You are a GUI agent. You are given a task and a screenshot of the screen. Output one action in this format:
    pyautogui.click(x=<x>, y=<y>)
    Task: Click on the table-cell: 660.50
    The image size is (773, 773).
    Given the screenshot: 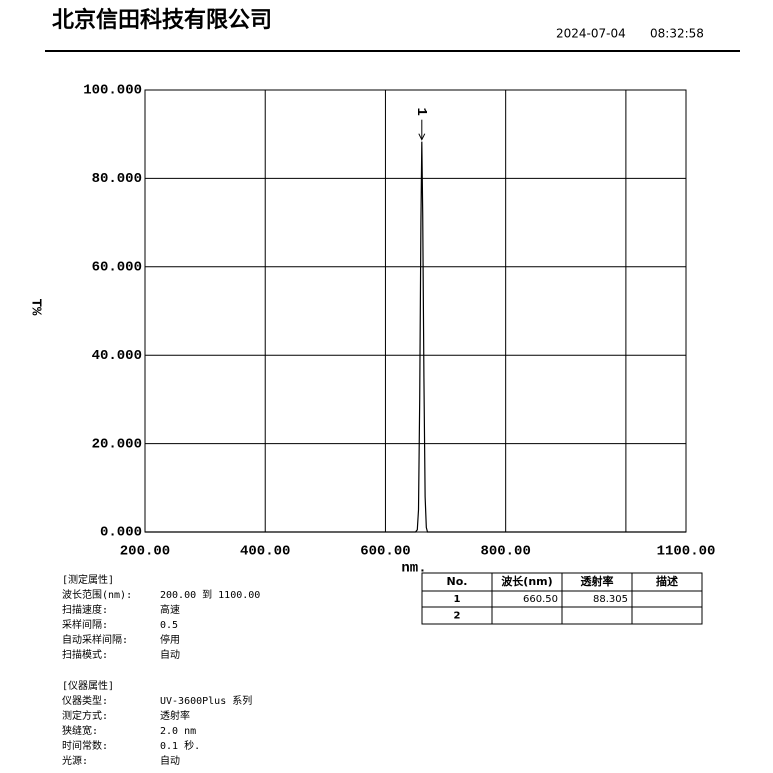 What is the action you would take?
    pyautogui.click(x=540, y=599)
    